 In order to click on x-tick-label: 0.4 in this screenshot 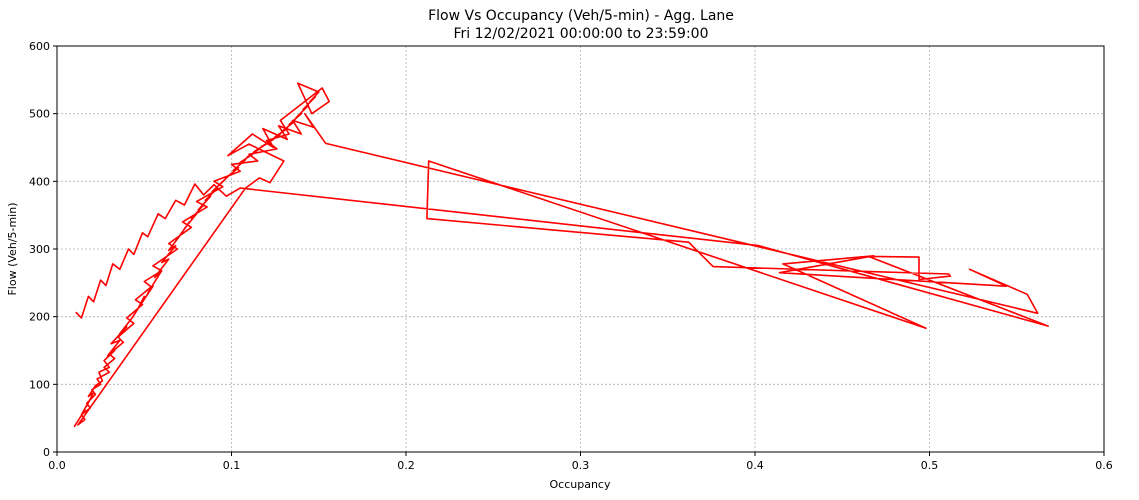, I will do `click(755, 465)`.